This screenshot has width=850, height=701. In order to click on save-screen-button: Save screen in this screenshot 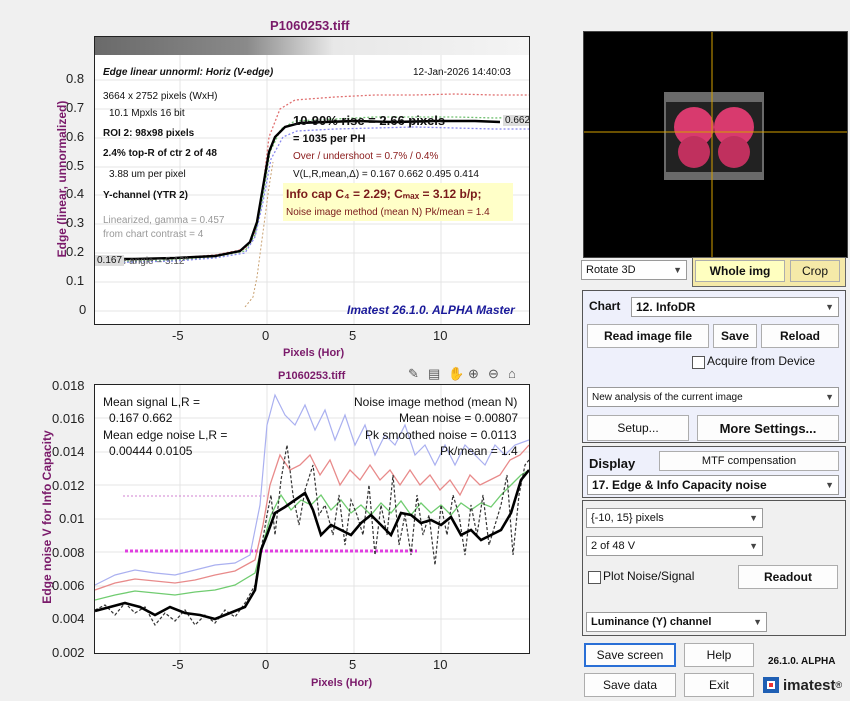, I will do `click(630, 655)`.